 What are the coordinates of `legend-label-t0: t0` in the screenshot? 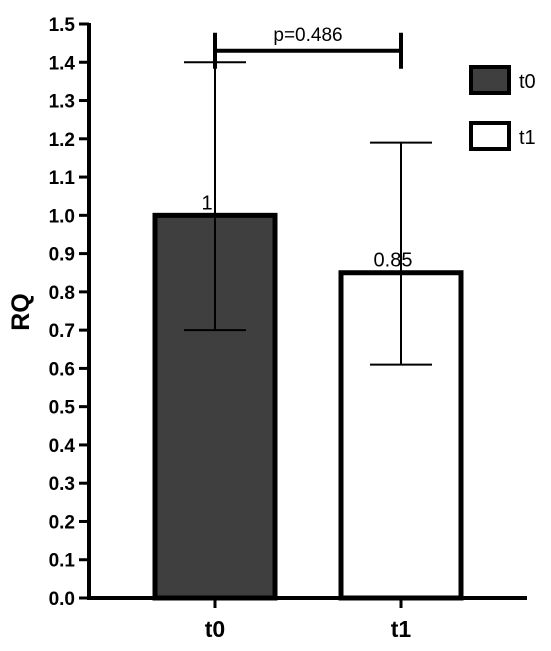 It's located at (527, 82).